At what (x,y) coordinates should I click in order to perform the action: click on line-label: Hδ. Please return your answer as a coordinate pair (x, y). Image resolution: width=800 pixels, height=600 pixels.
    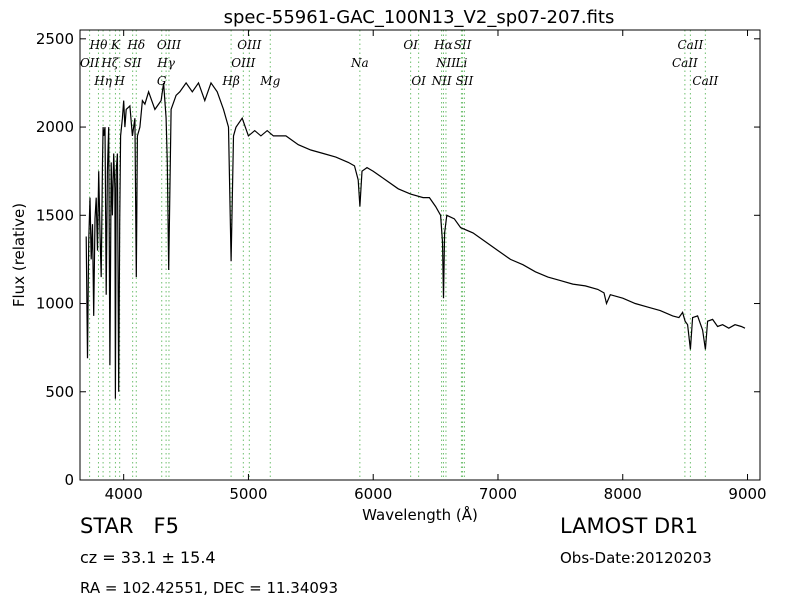
    Looking at the image, I should click on (135, 45).